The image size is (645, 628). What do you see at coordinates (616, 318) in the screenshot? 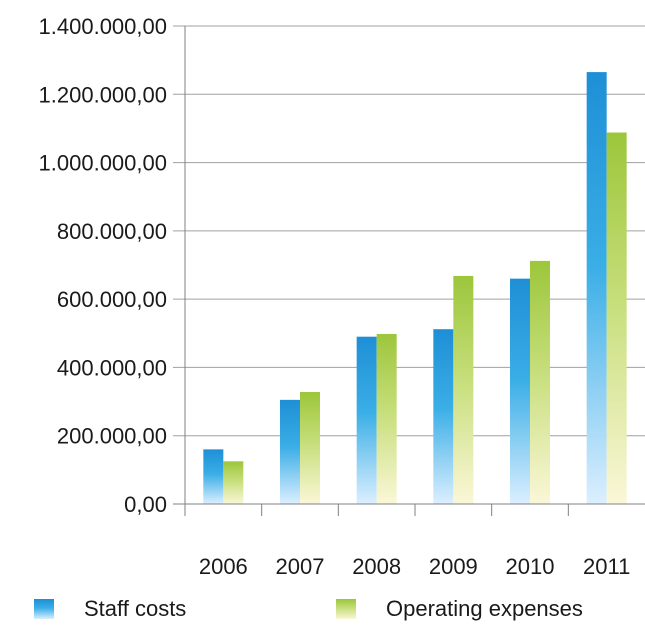
I see `bar-operating-expenses-2011` at bounding box center [616, 318].